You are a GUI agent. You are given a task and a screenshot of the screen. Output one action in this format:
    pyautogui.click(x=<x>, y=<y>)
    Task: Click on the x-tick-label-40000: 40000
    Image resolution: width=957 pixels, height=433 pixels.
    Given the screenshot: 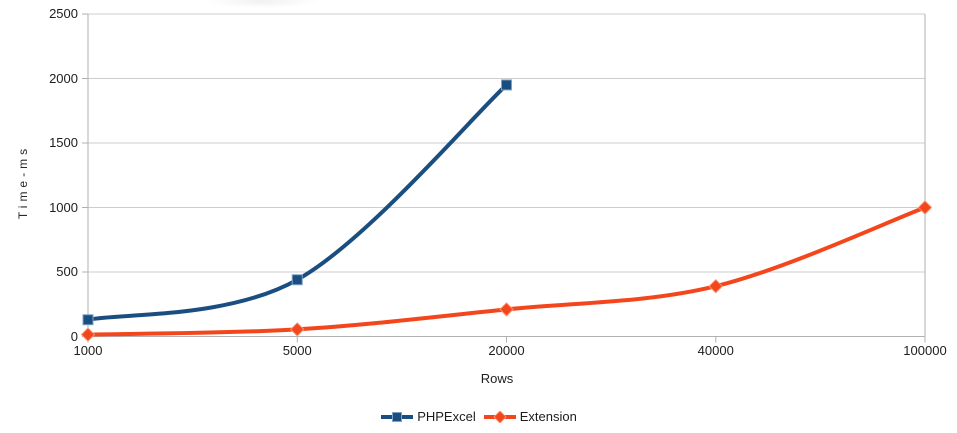 What is the action you would take?
    pyautogui.click(x=715, y=350)
    